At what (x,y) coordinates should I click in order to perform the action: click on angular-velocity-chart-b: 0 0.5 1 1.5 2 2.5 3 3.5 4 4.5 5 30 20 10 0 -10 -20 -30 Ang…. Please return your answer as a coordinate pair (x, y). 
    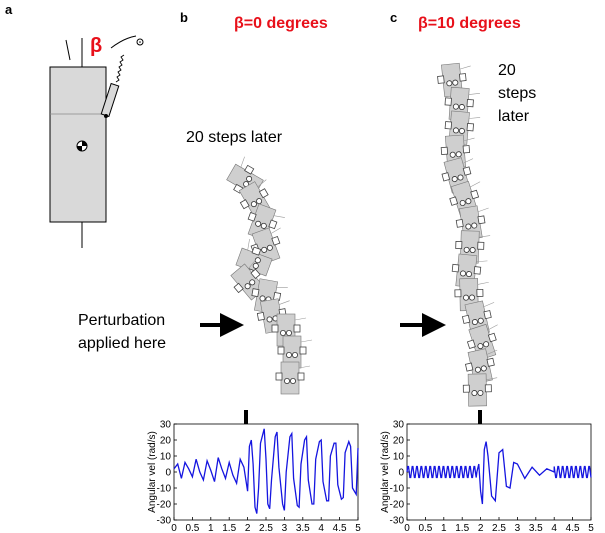
    Looking at the image, I should click on (254, 476).